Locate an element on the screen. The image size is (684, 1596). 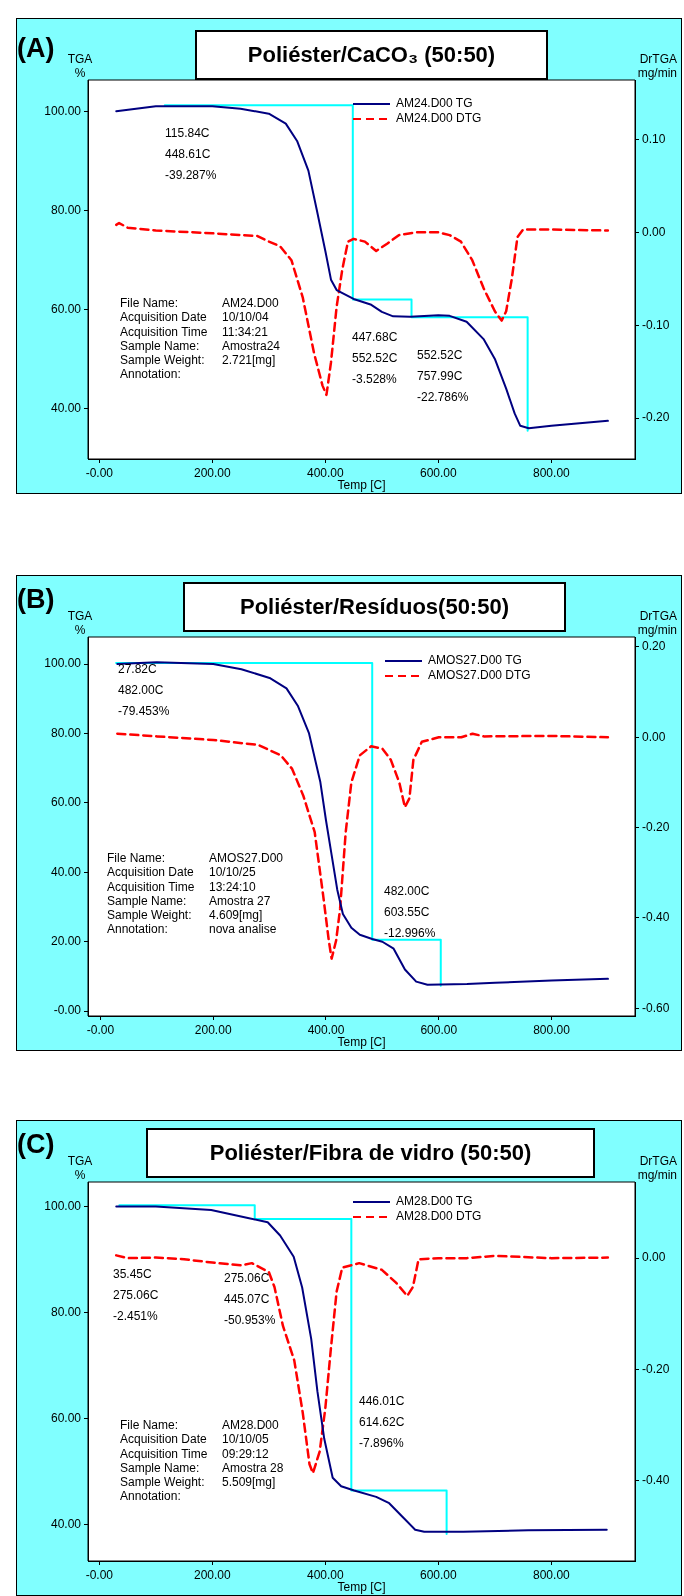
y2-tick-label: -0.10 is located at coordinates (656, 324).